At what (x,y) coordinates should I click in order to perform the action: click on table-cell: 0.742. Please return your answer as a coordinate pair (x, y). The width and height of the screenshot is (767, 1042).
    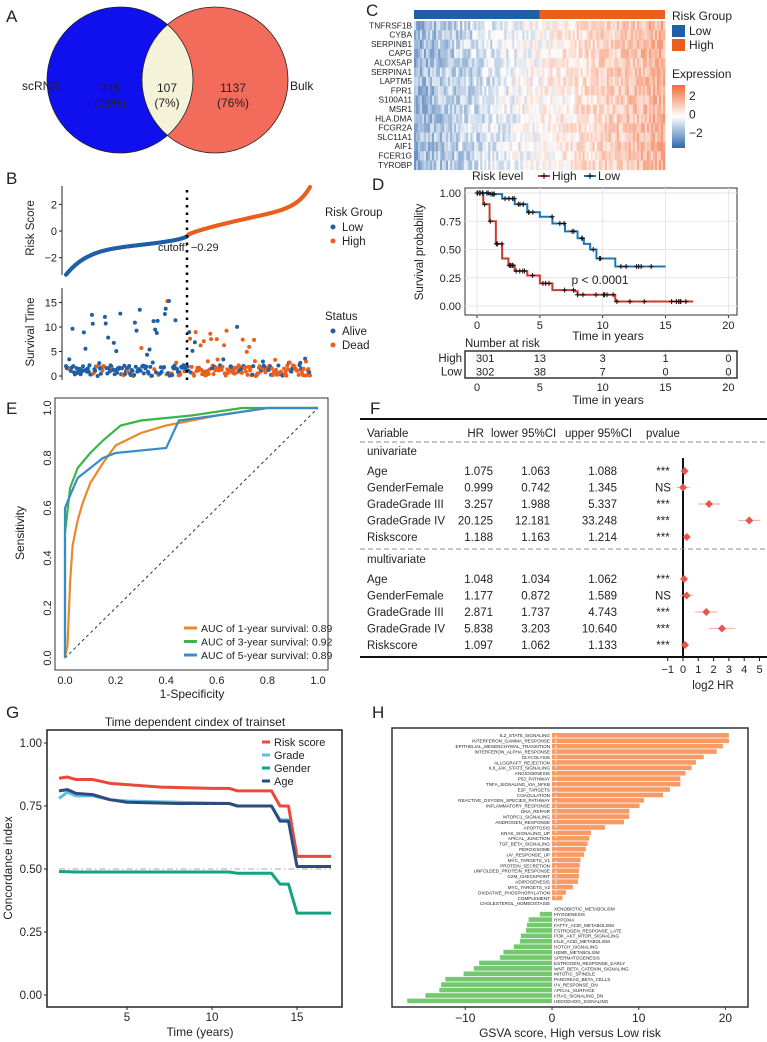
    Looking at the image, I should click on (535, 489).